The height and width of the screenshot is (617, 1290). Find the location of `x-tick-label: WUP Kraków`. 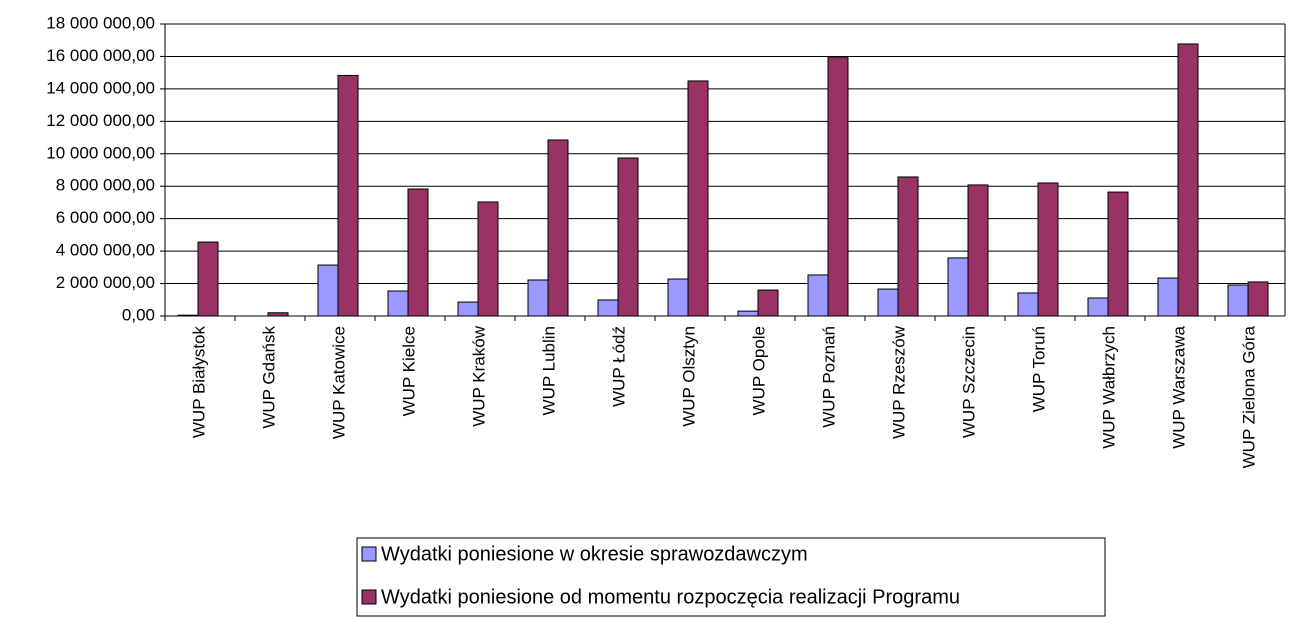

x-tick-label: WUP Kraków is located at coordinates (478, 375).